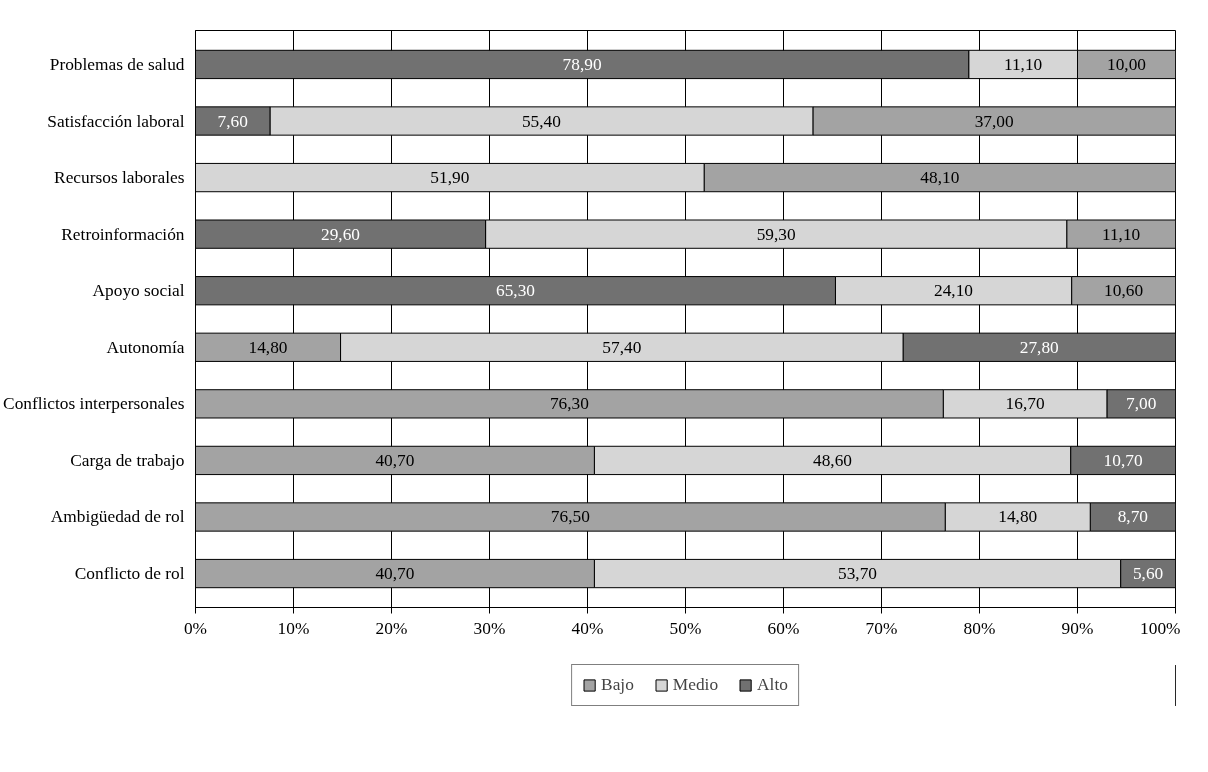 Image resolution: width=1208 pixels, height=772 pixels. Describe the element at coordinates (116, 121) in the screenshot. I see `y-tick-label: Satisfacción laboral` at that location.